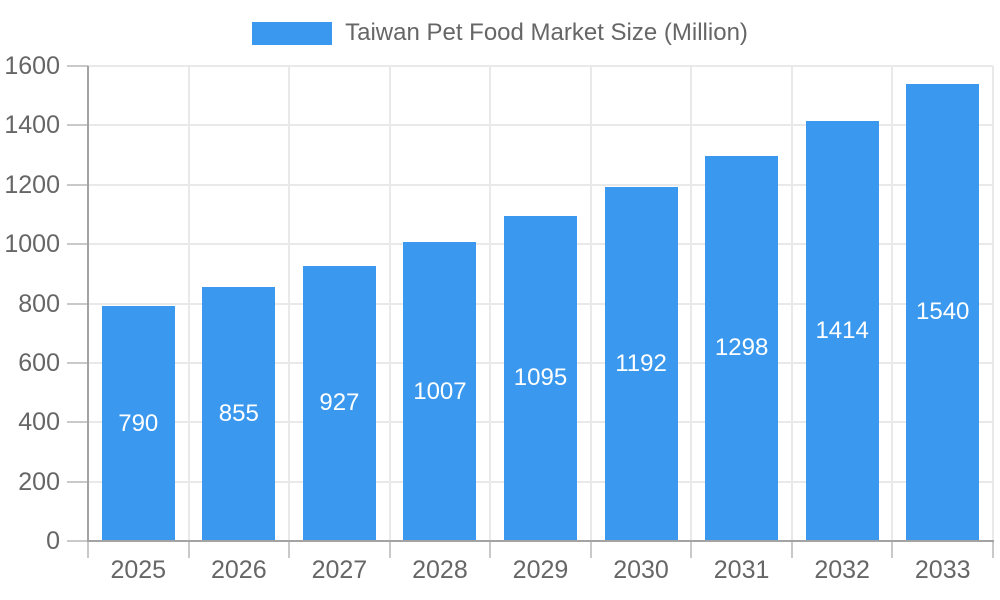 The width and height of the screenshot is (1000, 600). Describe the element at coordinates (339, 570) in the screenshot. I see `x-tick-label: 2027` at that location.